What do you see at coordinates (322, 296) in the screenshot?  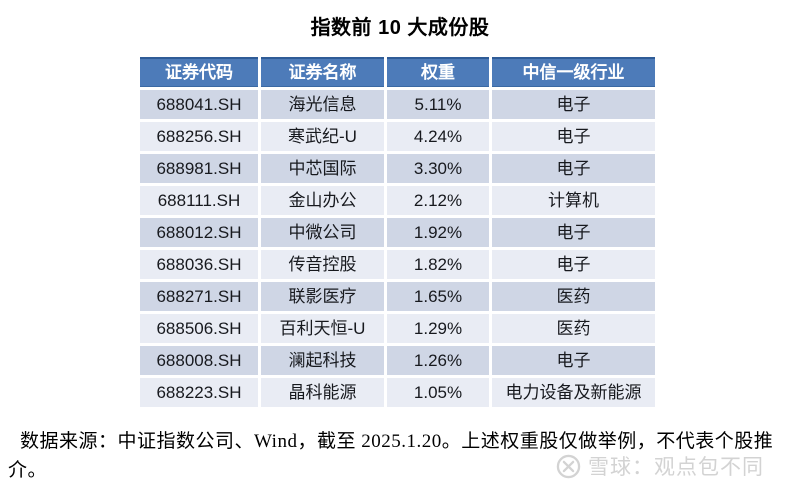 I see `cell-name: 联影医疗` at bounding box center [322, 296].